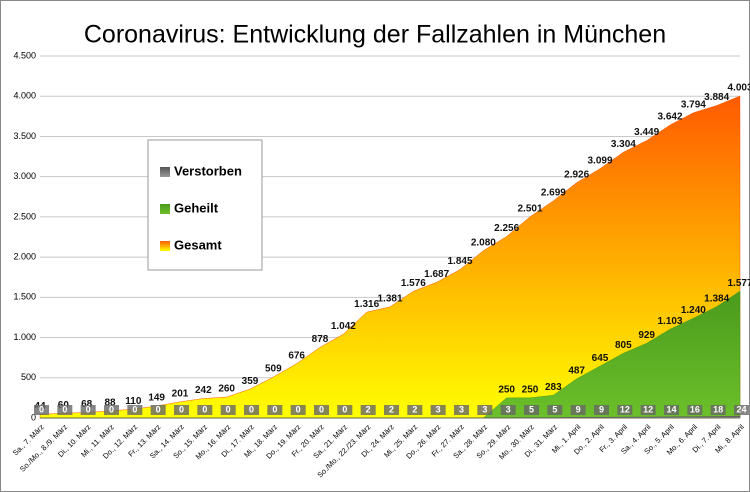 The width and height of the screenshot is (750, 492). Describe the element at coordinates (738, 283) in the screenshot. I see `data-label: 1.577` at that location.